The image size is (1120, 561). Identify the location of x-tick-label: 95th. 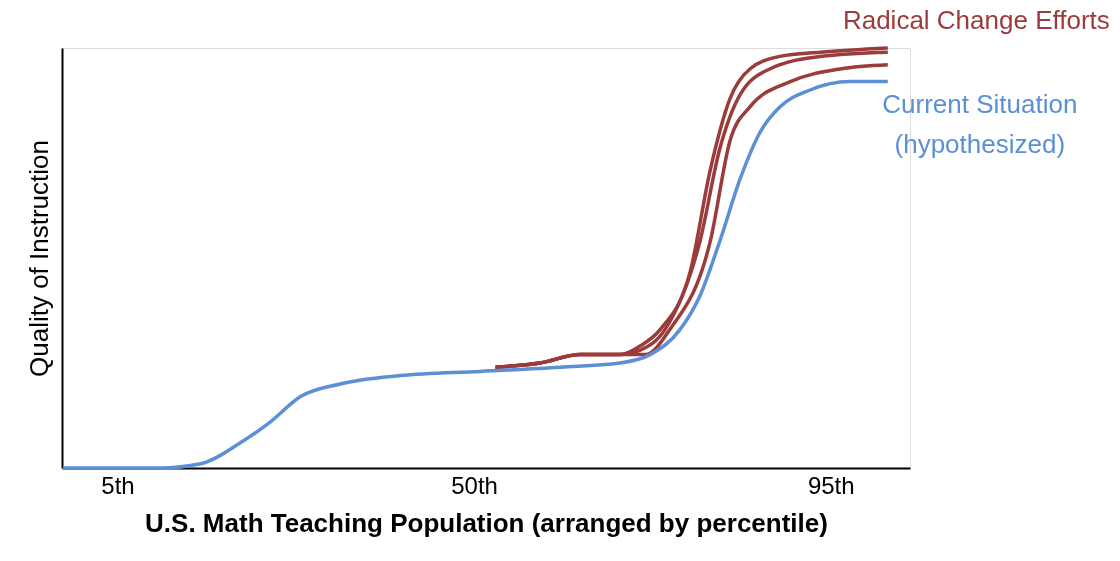
(831, 485).